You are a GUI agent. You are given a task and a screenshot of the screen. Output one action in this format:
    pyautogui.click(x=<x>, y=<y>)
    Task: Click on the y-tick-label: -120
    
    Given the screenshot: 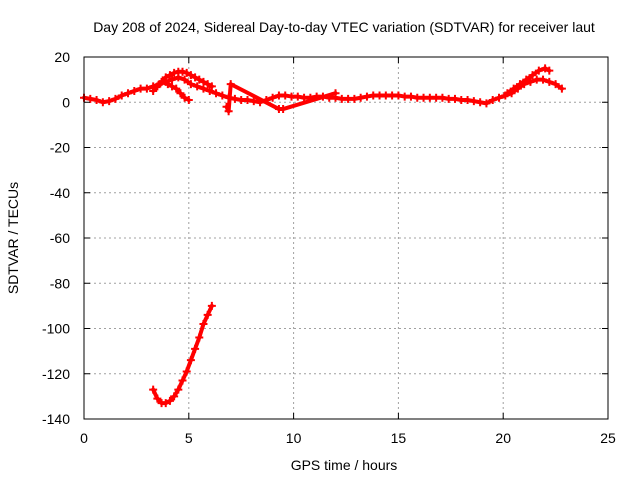 What is the action you would take?
    pyautogui.click(x=56, y=374)
    